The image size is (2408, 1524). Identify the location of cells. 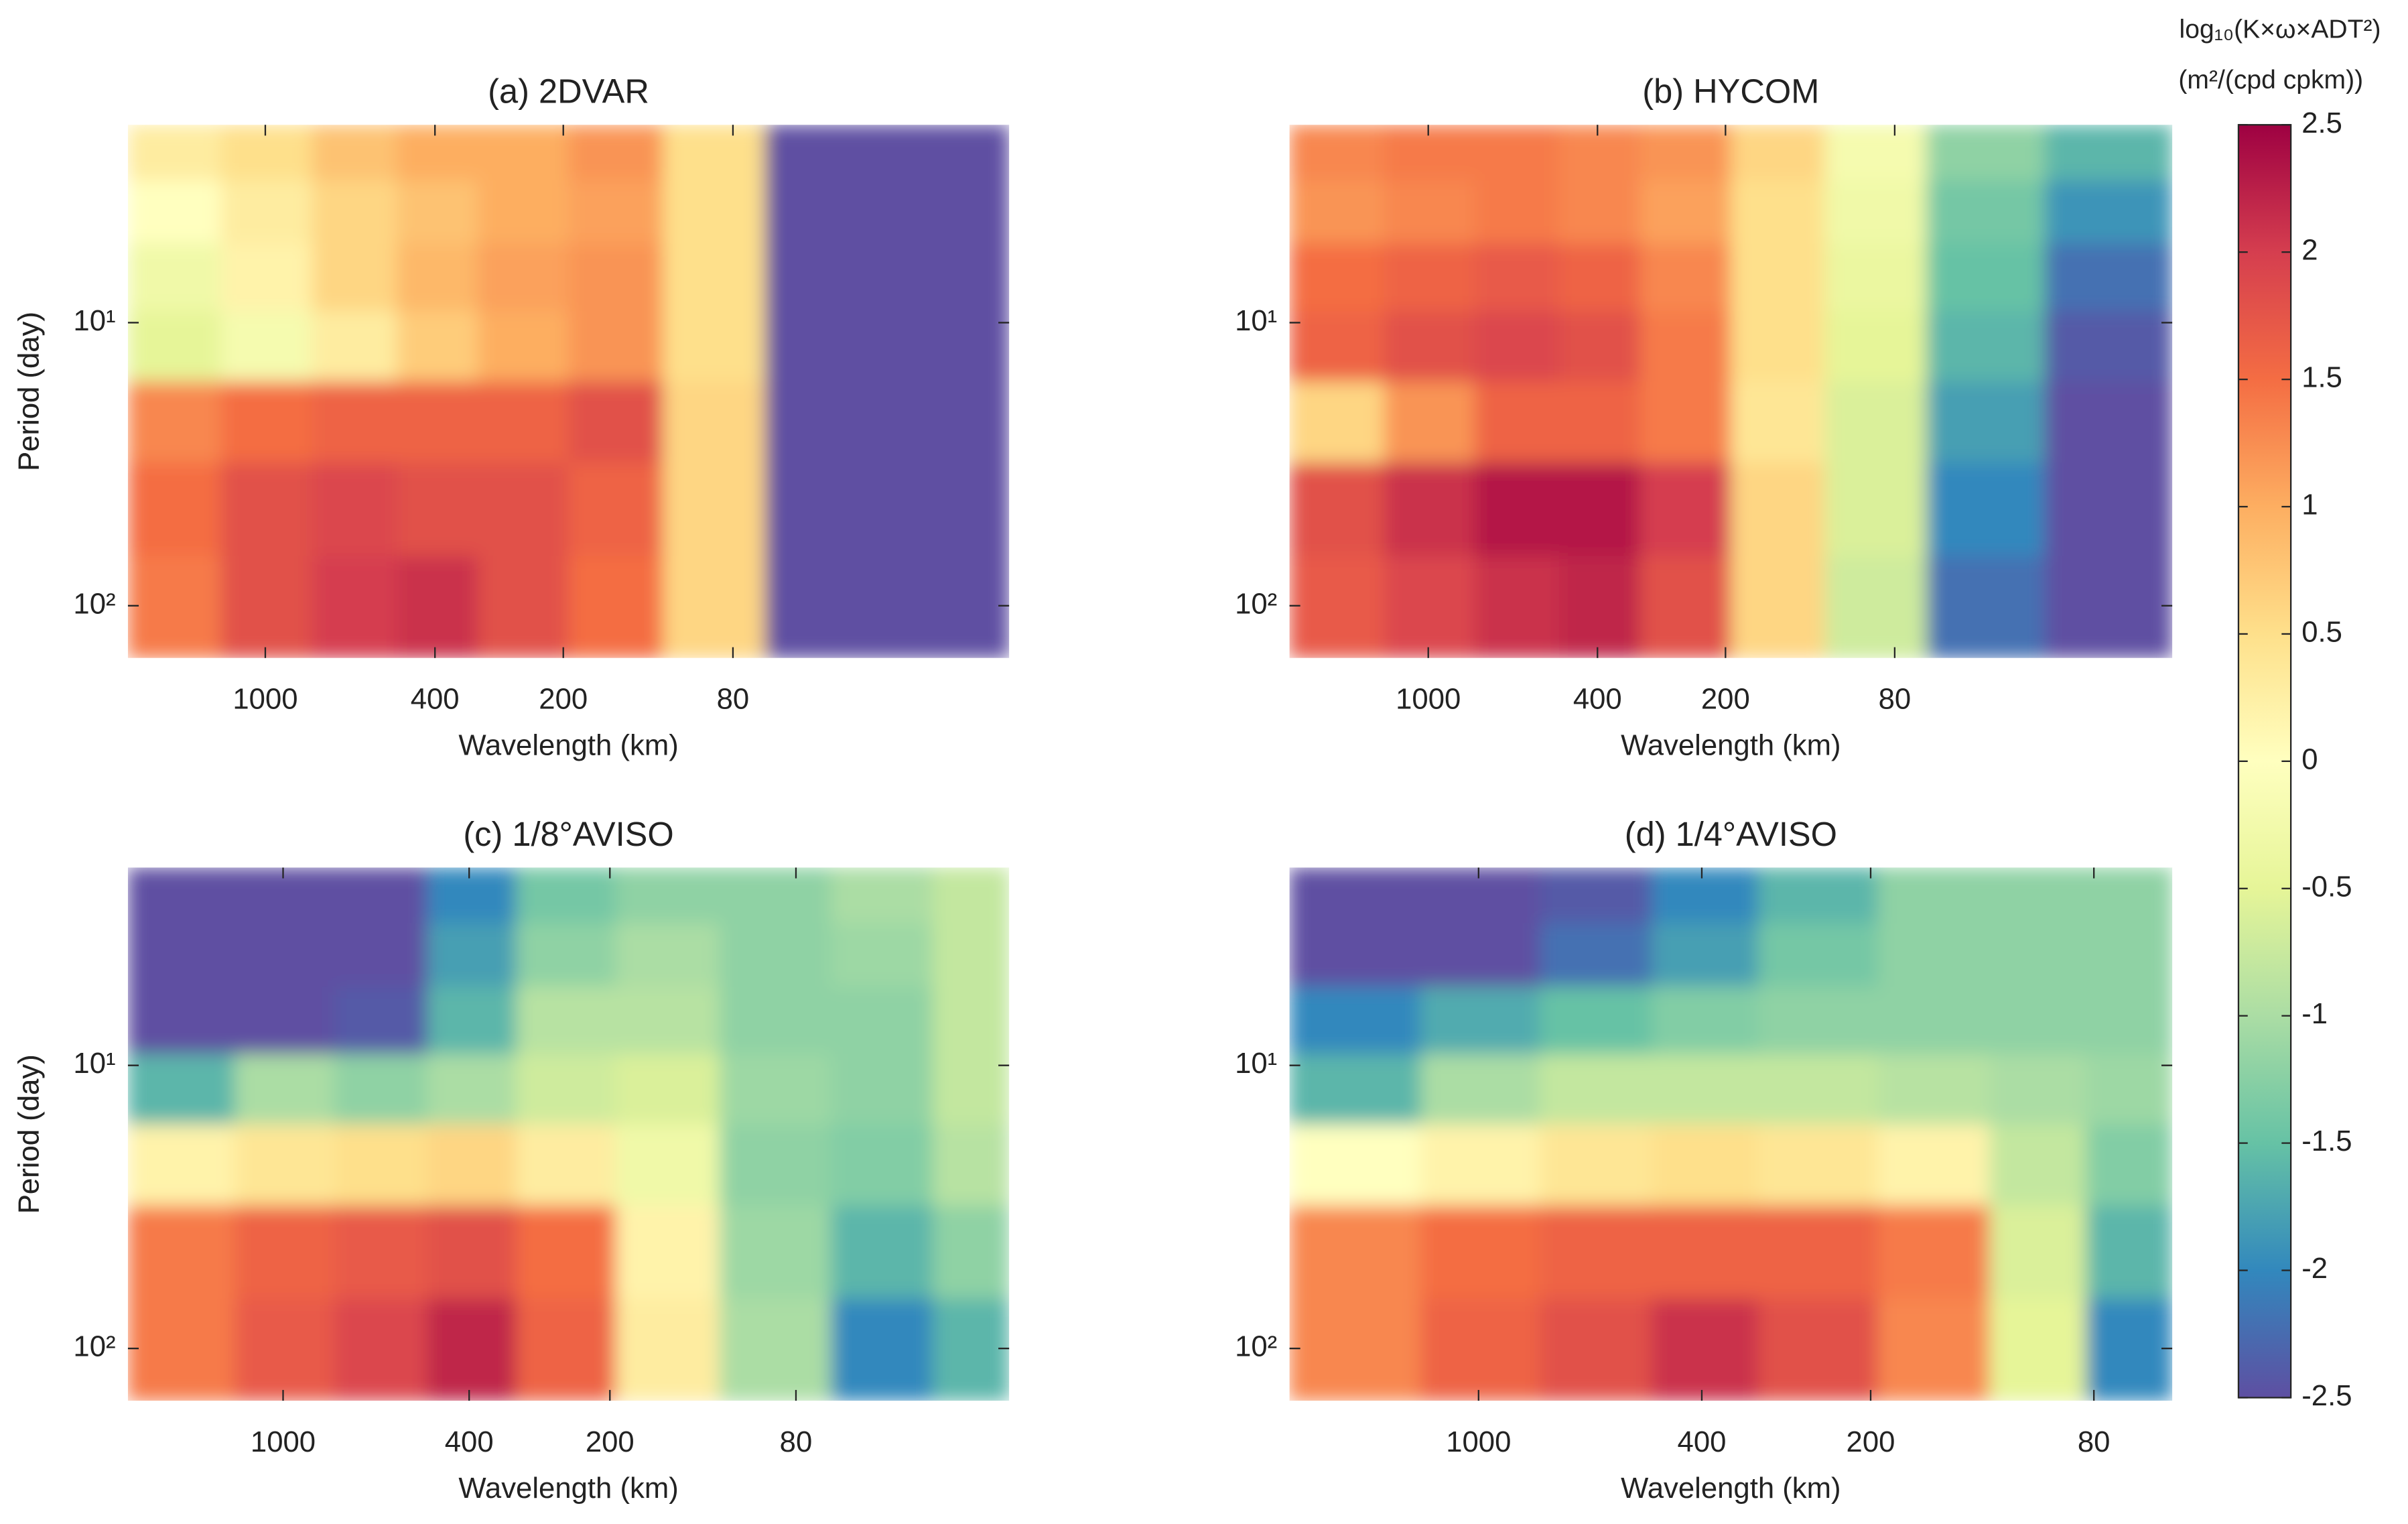
(568, 1134).